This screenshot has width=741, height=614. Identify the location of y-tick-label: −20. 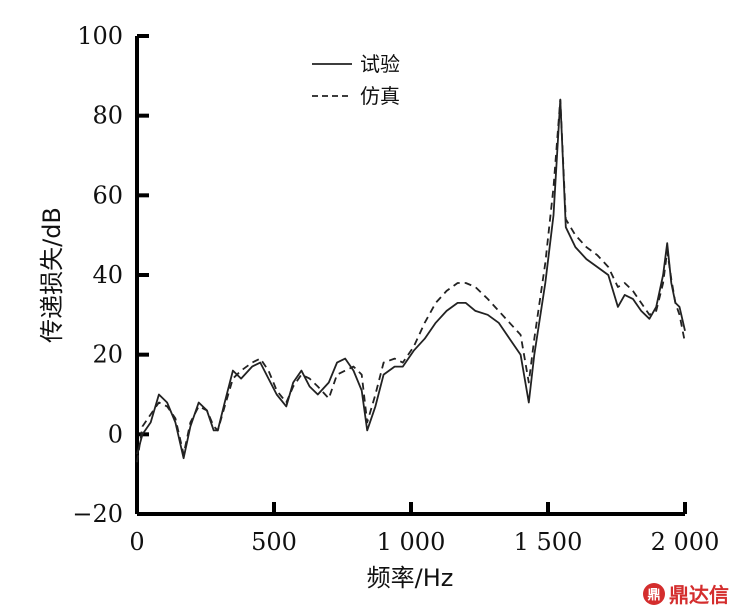
(97, 514).